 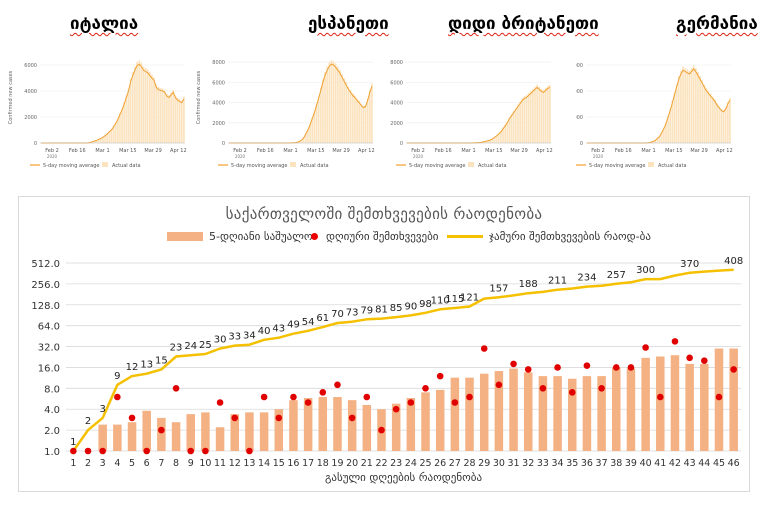 I want to click on x-tick-label: 19, so click(x=337, y=463).